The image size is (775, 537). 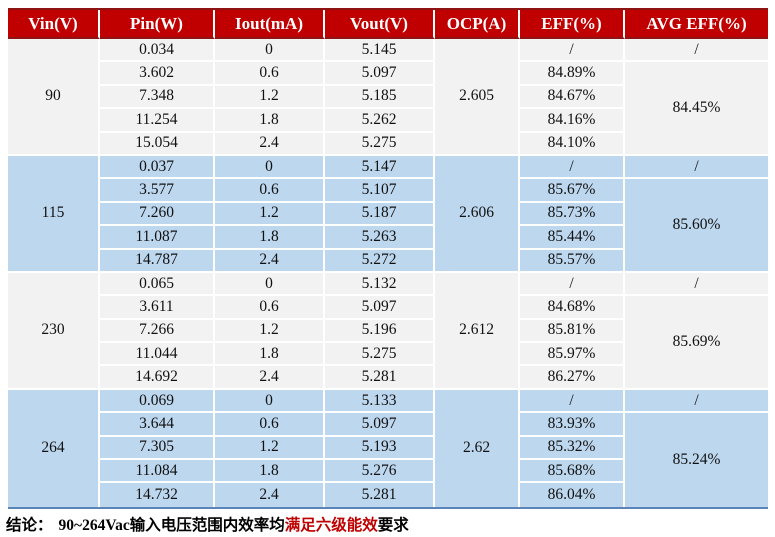 What do you see at coordinates (572, 331) in the screenshot?
I see `eff-cell: 85.81%` at bounding box center [572, 331].